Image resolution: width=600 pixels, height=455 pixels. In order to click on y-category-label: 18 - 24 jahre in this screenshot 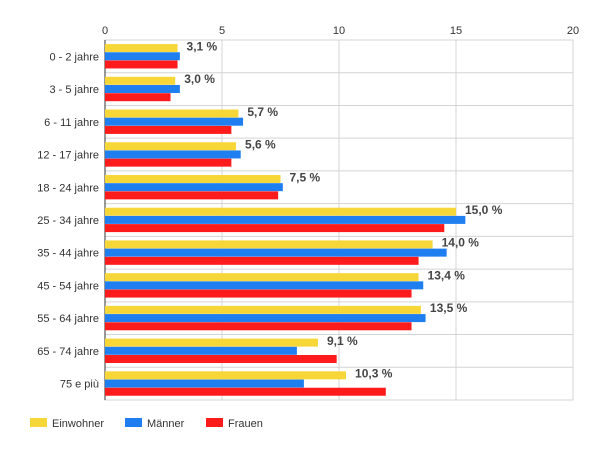, I will do `click(68, 188)`.